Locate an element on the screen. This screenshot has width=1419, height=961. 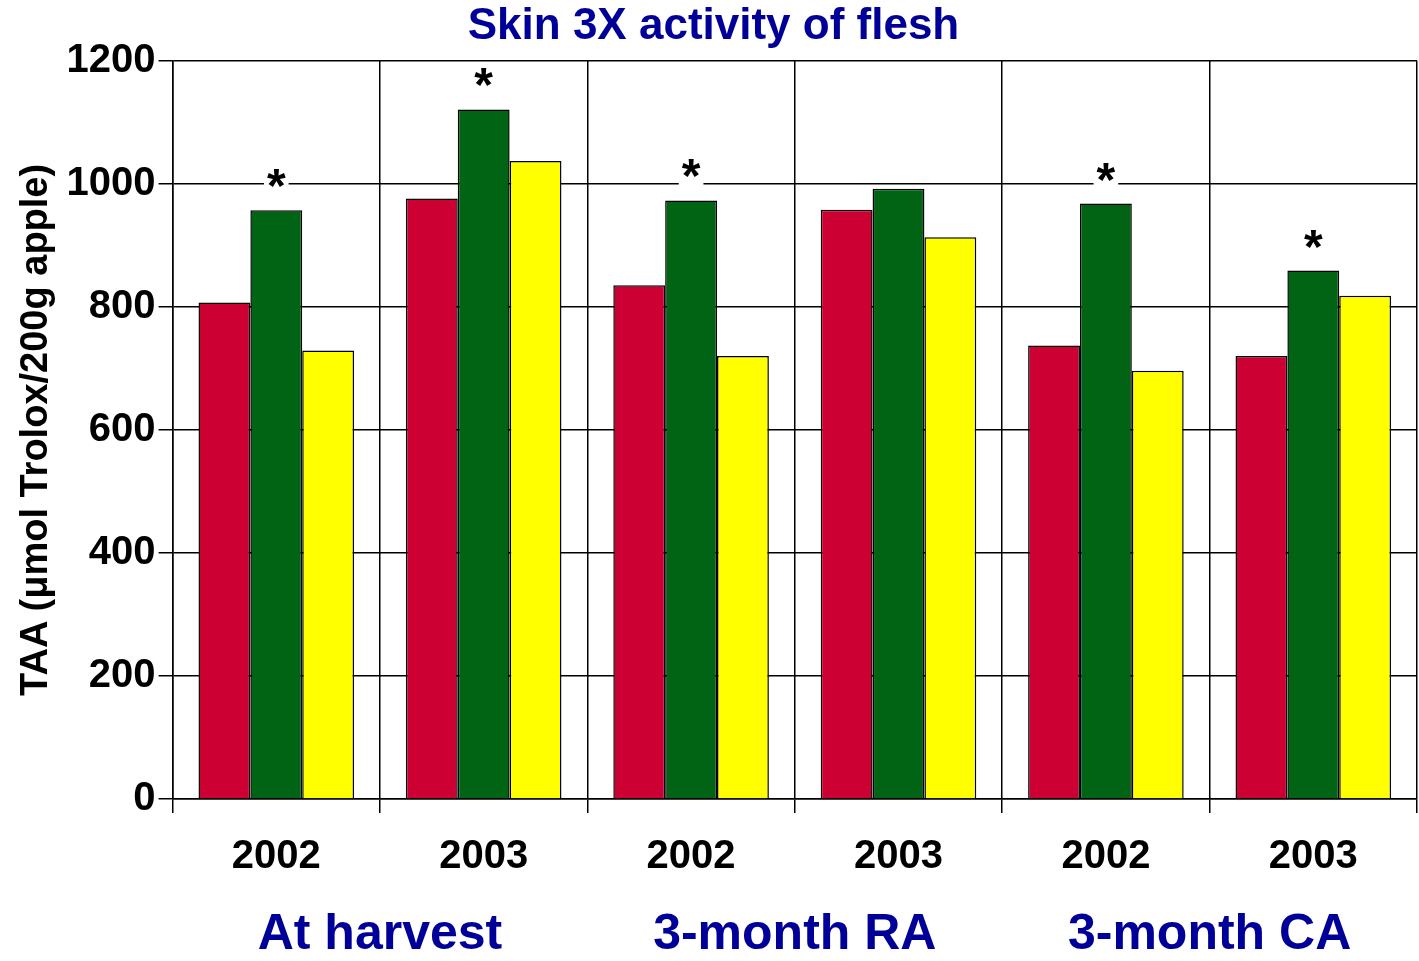
y-tick-label: 200 is located at coordinates (122, 673).